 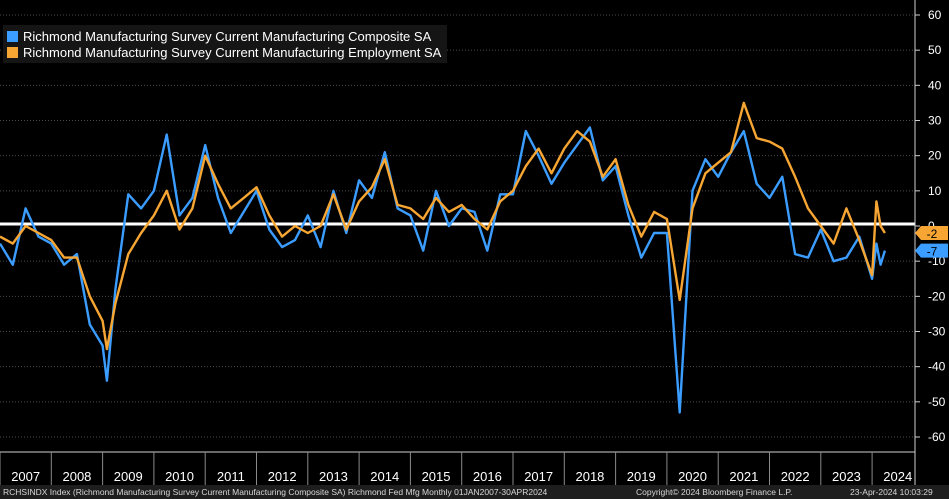 I want to click on x-tick-label: 2022, so click(x=795, y=476).